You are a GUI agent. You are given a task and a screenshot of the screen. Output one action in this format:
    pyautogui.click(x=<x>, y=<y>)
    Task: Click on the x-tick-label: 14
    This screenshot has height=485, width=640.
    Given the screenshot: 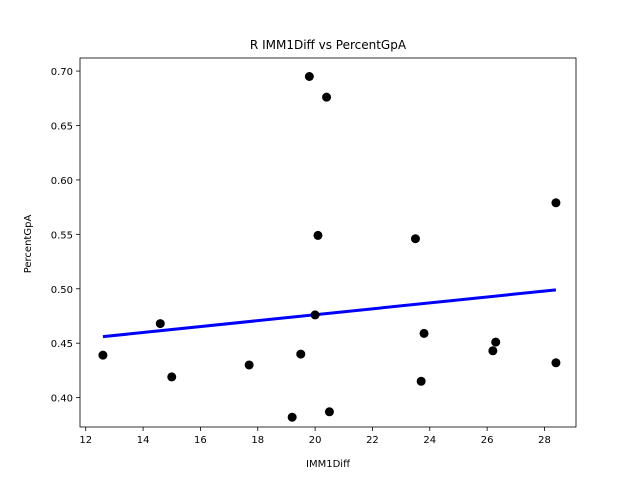 What is the action you would take?
    pyautogui.click(x=143, y=440)
    